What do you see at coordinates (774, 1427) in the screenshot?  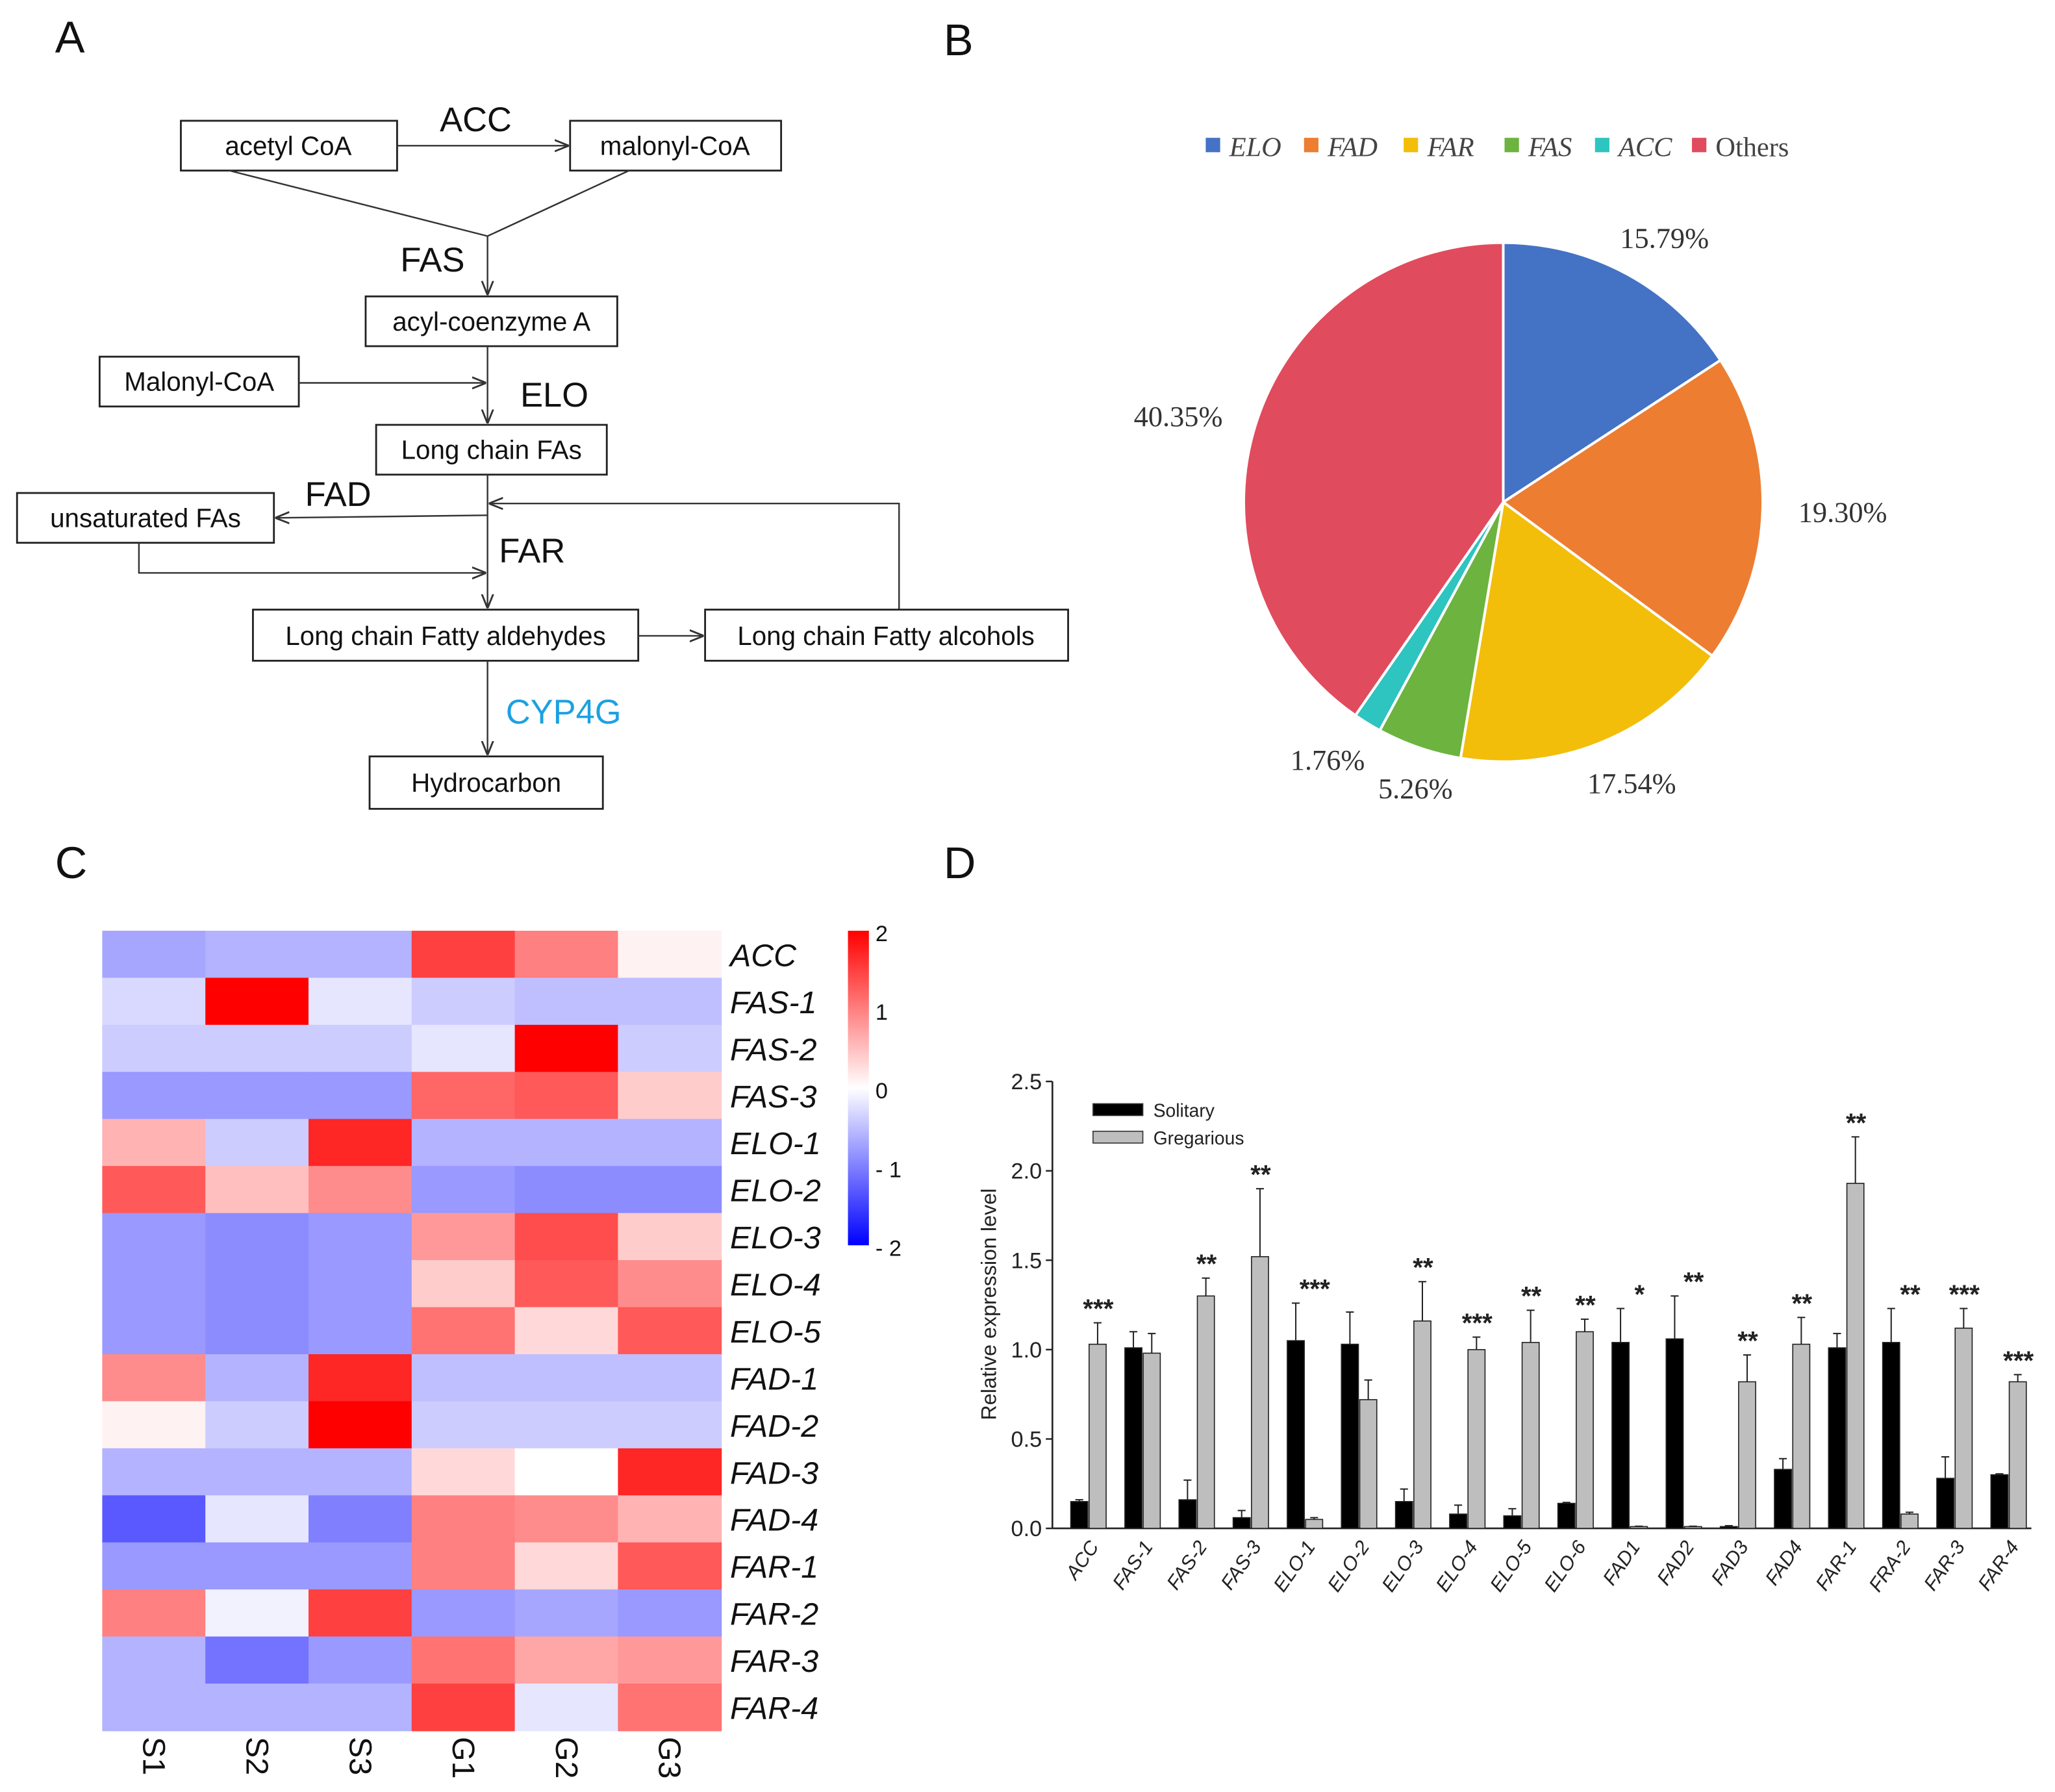 I see `heatmap-row-label: FAD-2` at bounding box center [774, 1427].